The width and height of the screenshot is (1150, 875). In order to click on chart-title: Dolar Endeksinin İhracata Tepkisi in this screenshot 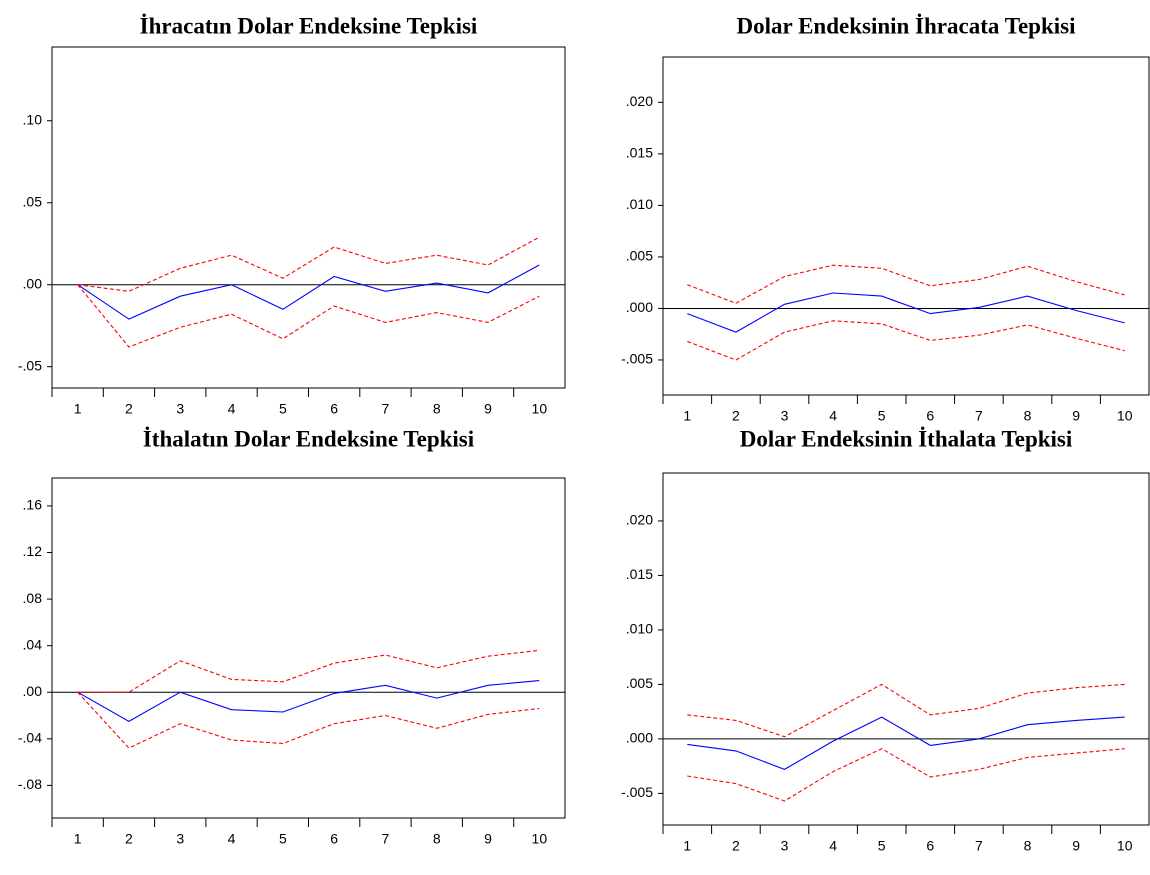, I will do `click(907, 25)`.